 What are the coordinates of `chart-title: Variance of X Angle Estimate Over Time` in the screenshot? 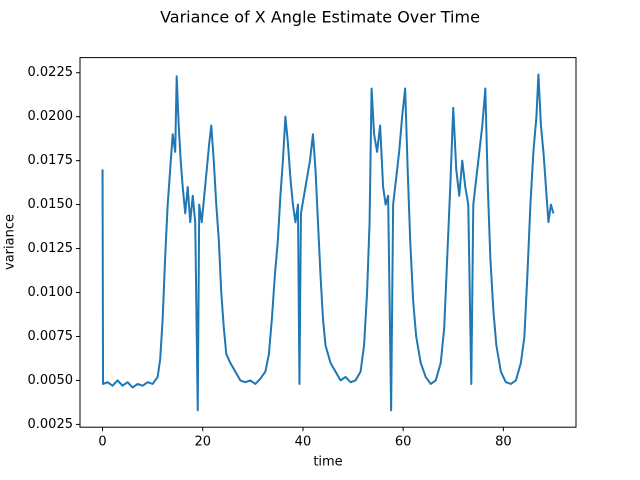 It's located at (320, 17).